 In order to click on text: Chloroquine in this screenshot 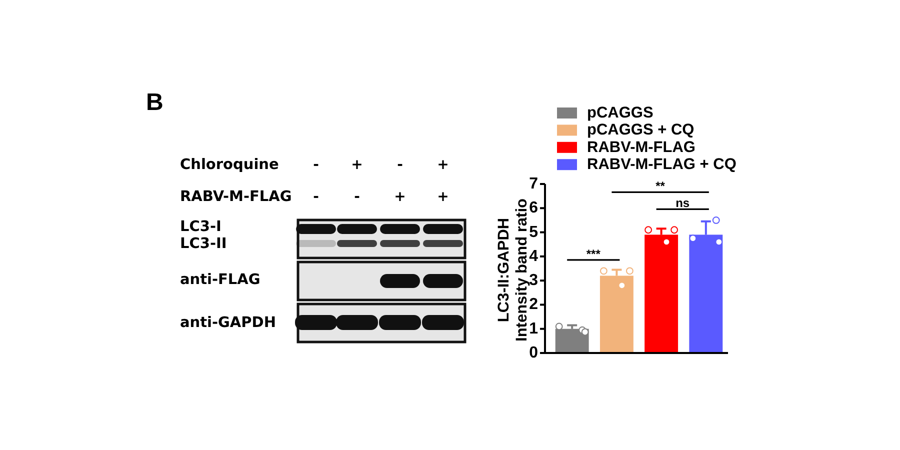, I will do `click(230, 165)`.